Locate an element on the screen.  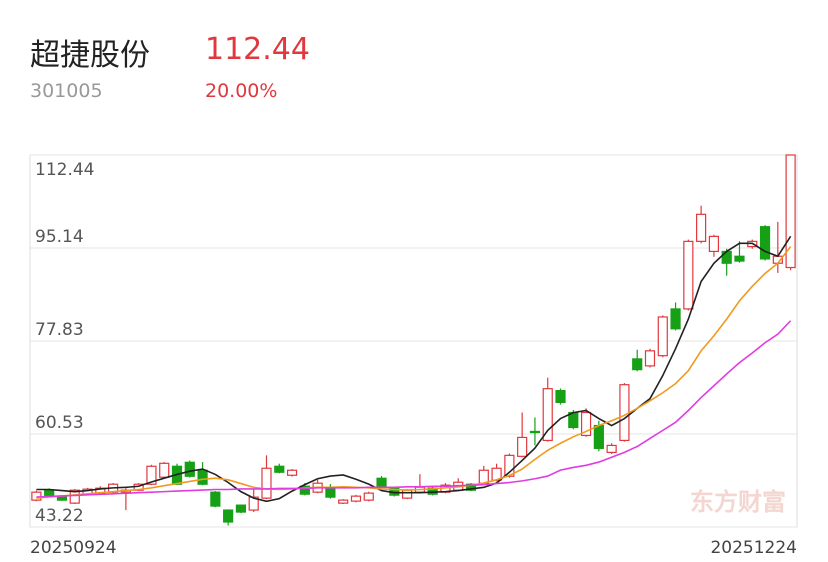
y-tick-label: 95.14 is located at coordinates (59, 237).